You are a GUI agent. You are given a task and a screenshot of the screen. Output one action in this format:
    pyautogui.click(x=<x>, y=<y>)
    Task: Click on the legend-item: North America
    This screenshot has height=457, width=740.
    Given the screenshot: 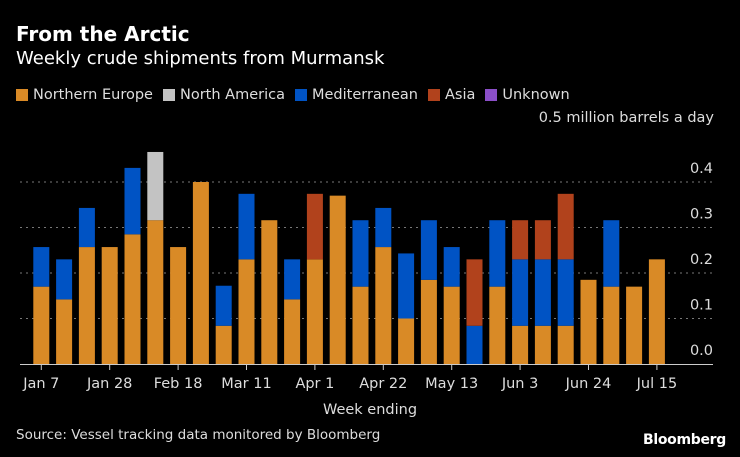 What is the action you would take?
    pyautogui.click(x=223, y=95)
    